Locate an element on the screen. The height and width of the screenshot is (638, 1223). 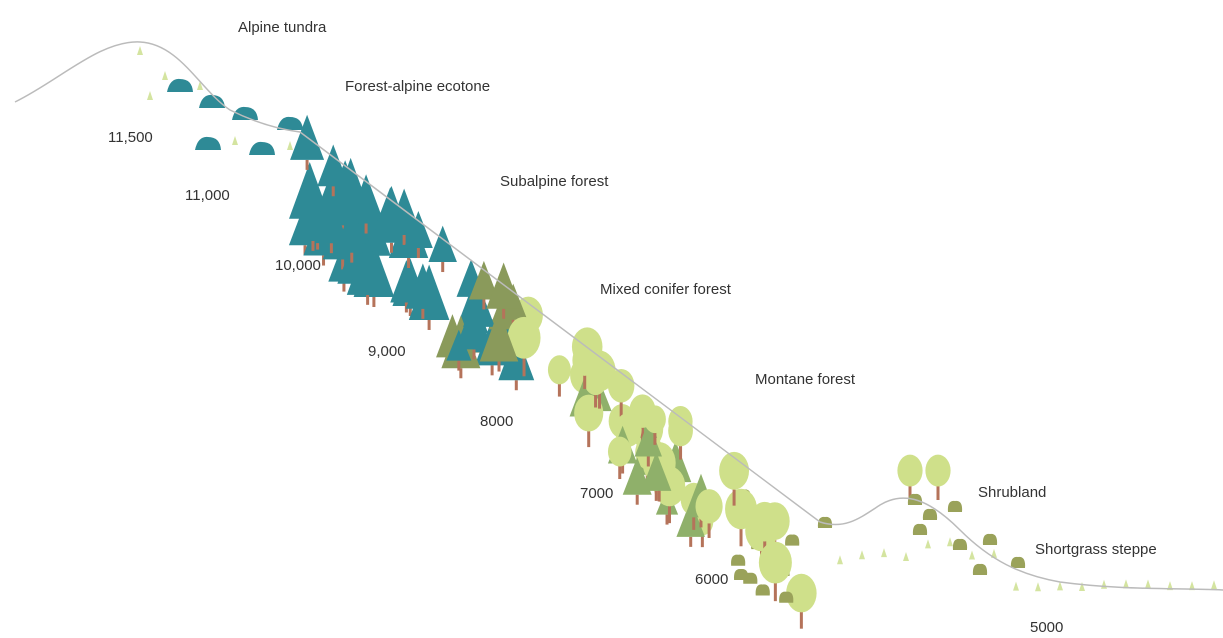
zone-label: Forest-alpine ecotone is located at coordinates (417, 86).